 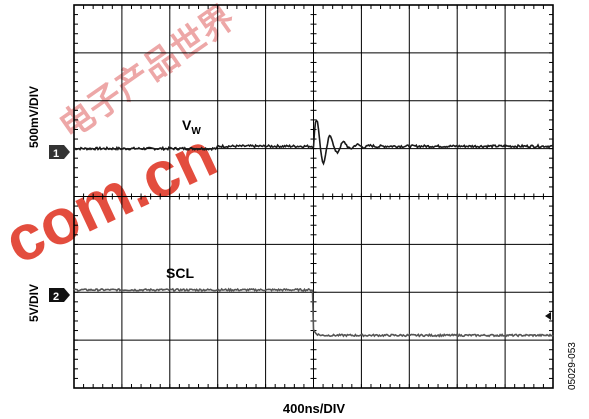 What do you see at coordinates (572, 366) in the screenshot?
I see `figure-id: 05029-053` at bounding box center [572, 366].